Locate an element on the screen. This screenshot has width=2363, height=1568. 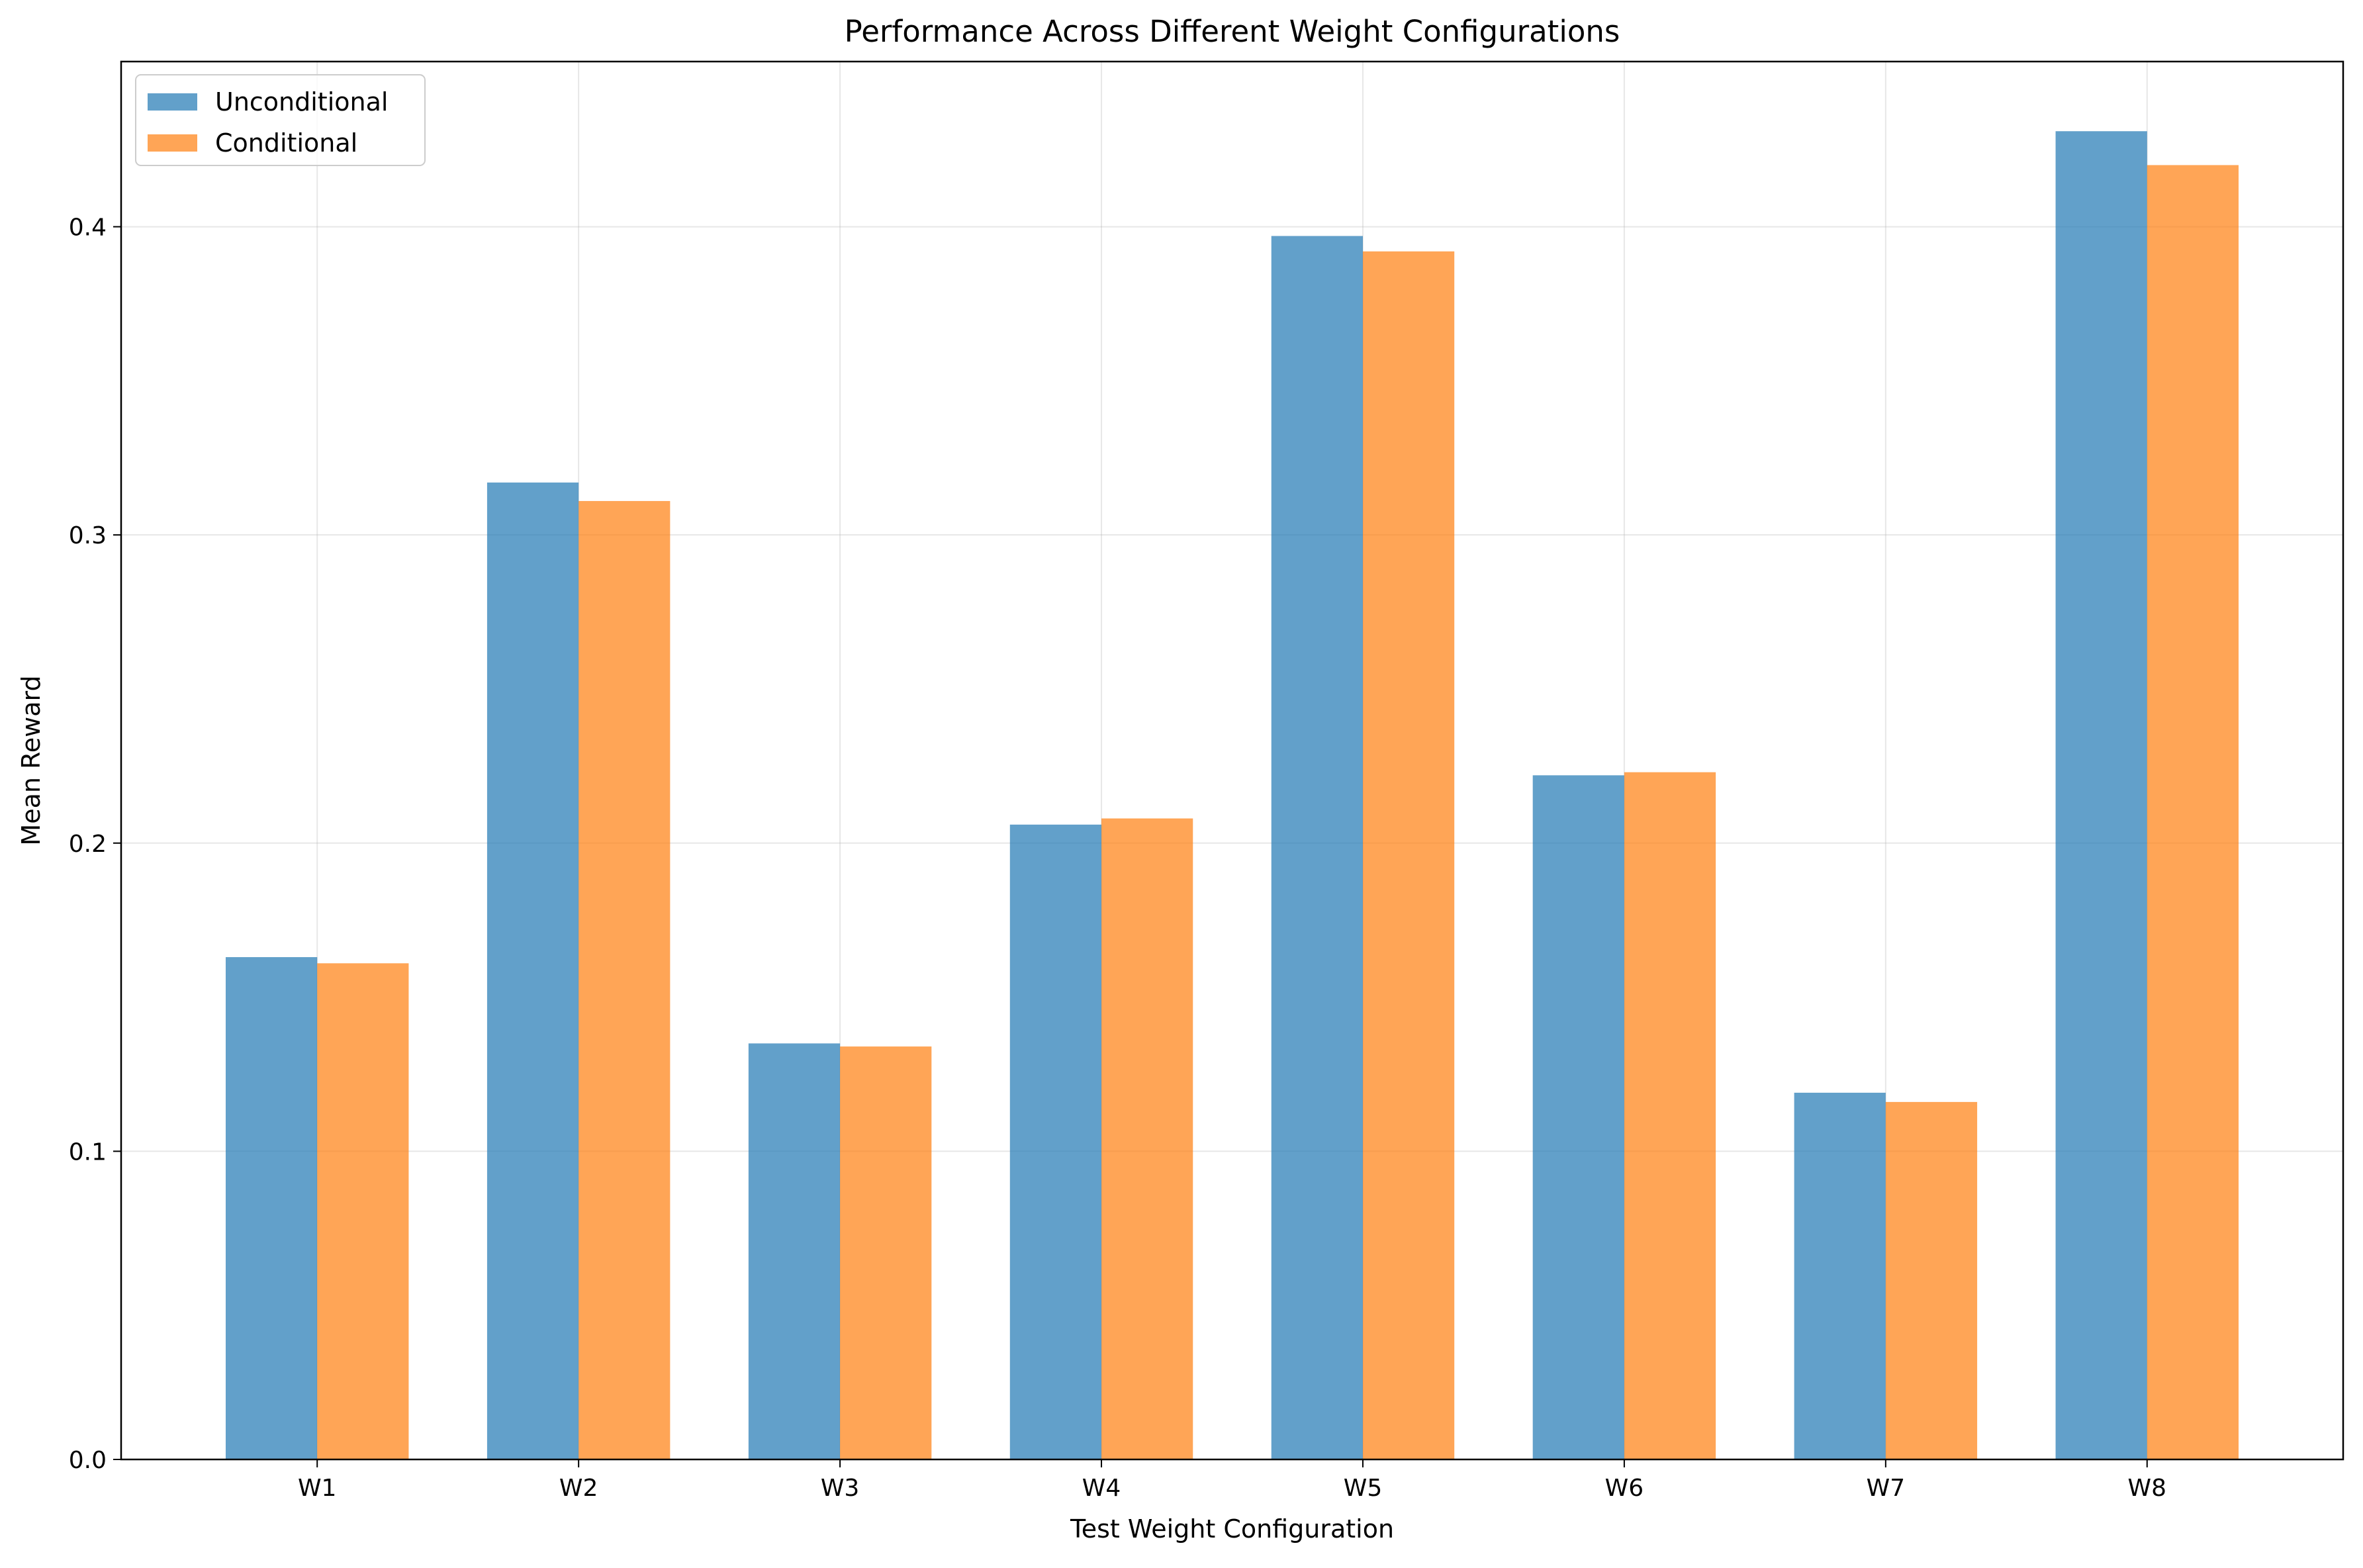
y-tick-label: 0.2 is located at coordinates (88, 844).